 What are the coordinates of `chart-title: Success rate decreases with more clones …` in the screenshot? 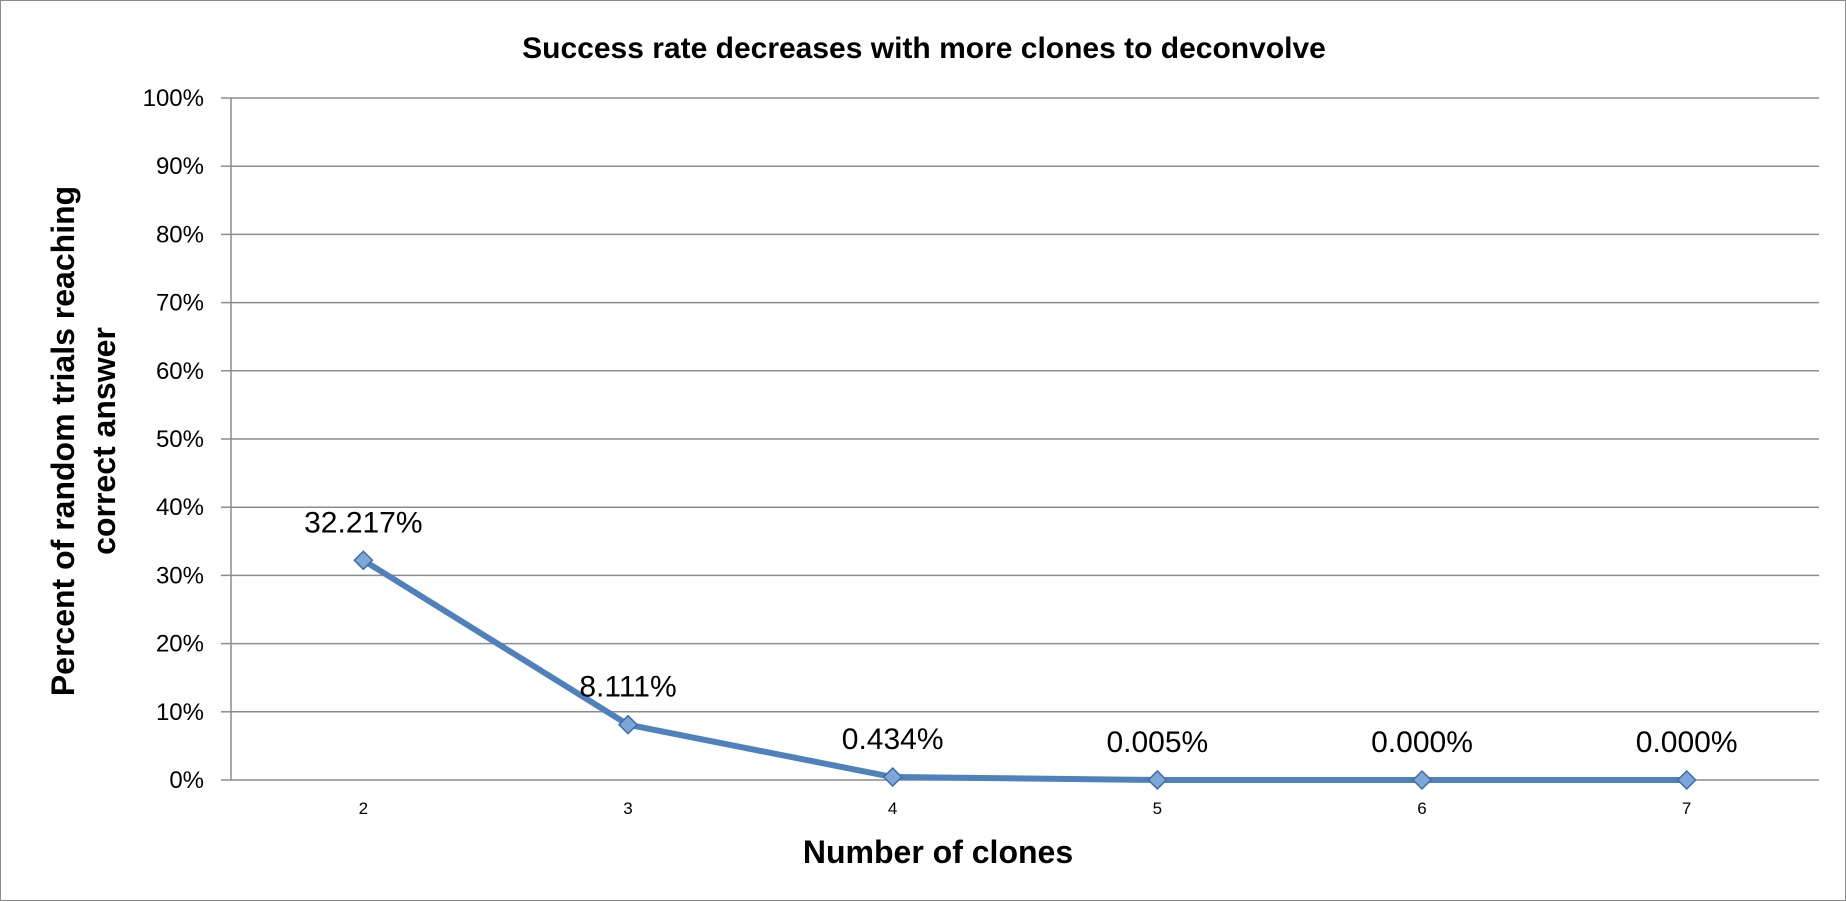 It's located at (924, 48).